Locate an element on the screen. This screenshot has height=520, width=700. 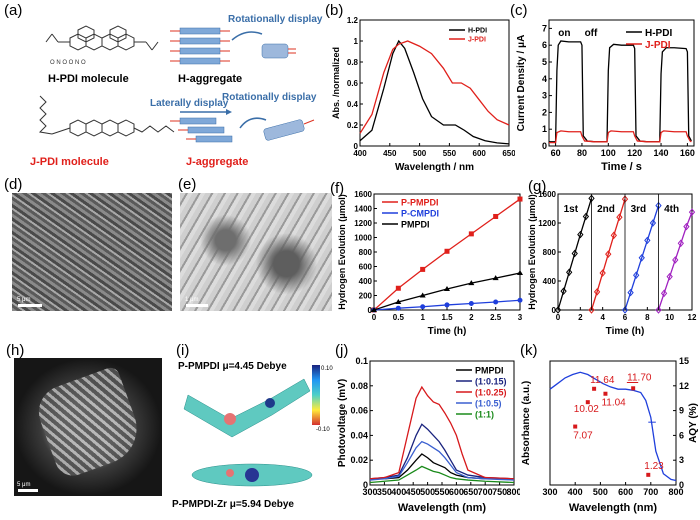
annotation-run-2: 2nd is located at coordinates (606, 209).